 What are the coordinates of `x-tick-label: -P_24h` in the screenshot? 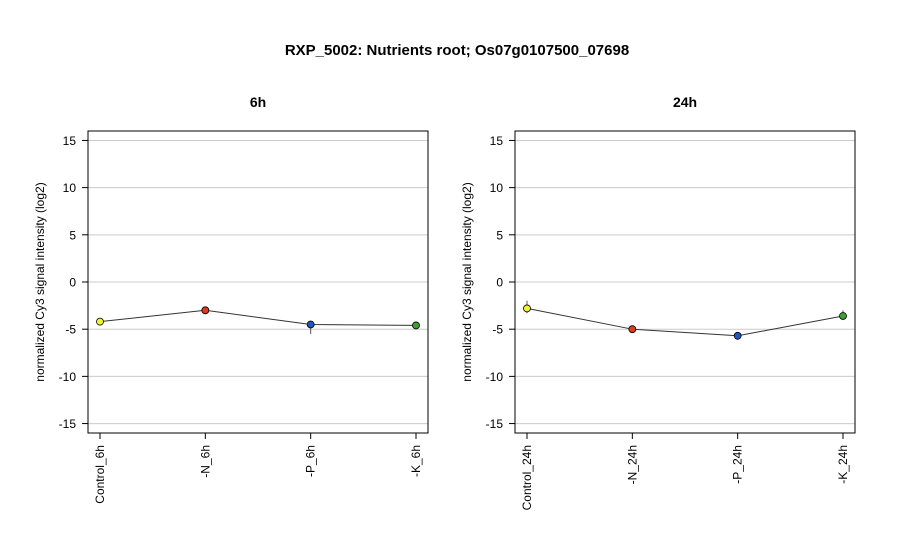 It's located at (738, 464).